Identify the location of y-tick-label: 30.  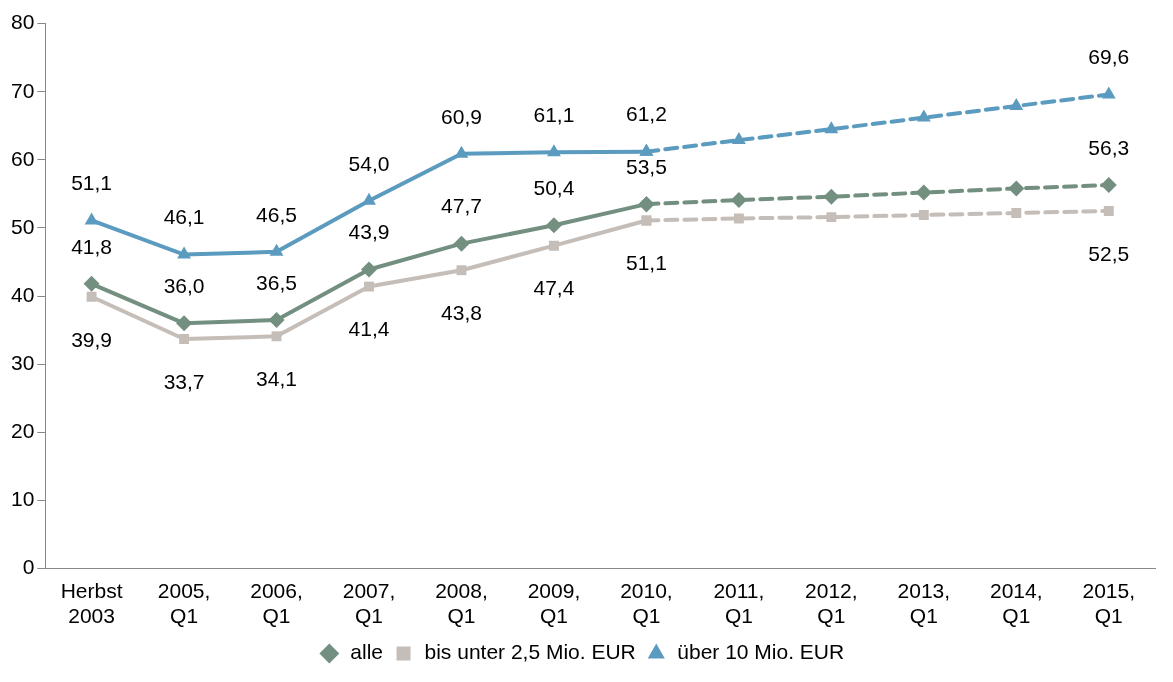
(23, 363).